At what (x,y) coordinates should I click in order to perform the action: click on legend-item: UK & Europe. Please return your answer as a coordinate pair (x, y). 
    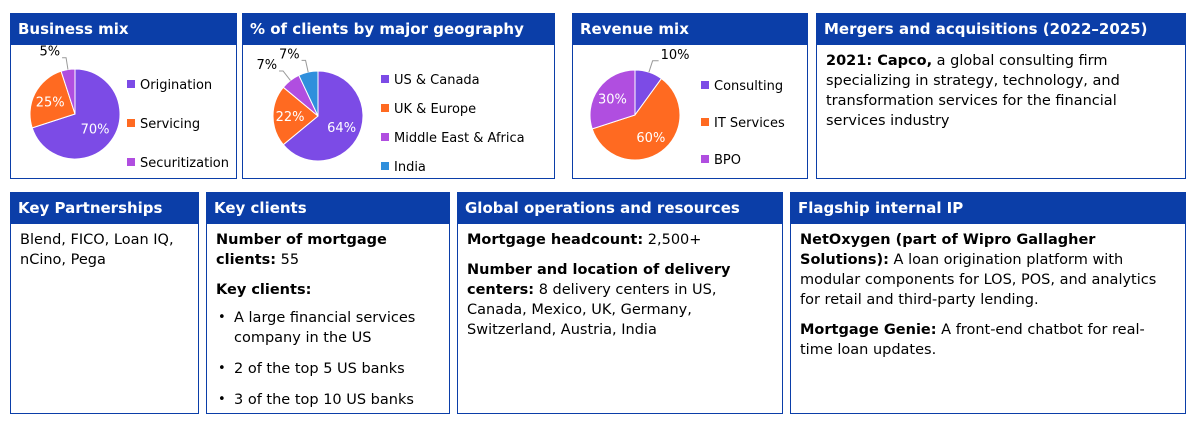
    Looking at the image, I should click on (428, 109).